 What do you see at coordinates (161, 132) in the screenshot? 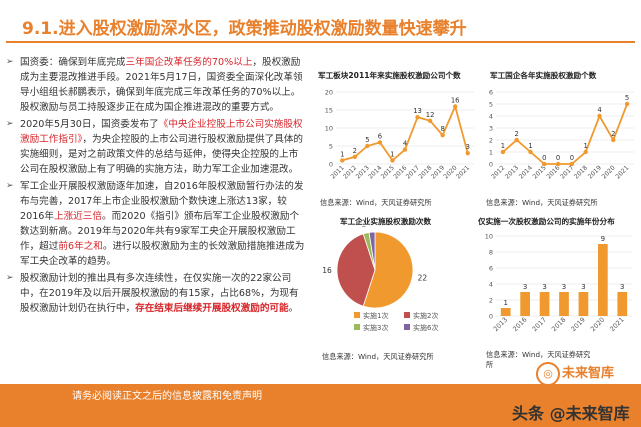
I see `bullet-text: 《中央企业控股上市公司实施股权激励工作指引》` at bounding box center [161, 132].